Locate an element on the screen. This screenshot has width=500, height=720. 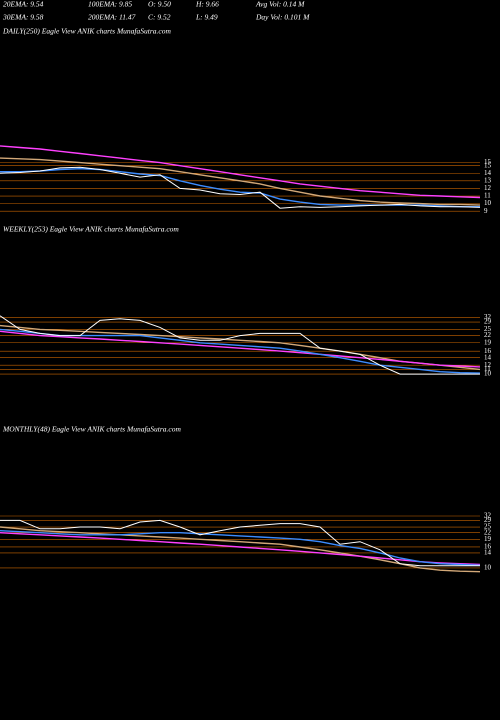
header-item: 30EMA: 9.58 is located at coordinates (23, 17).